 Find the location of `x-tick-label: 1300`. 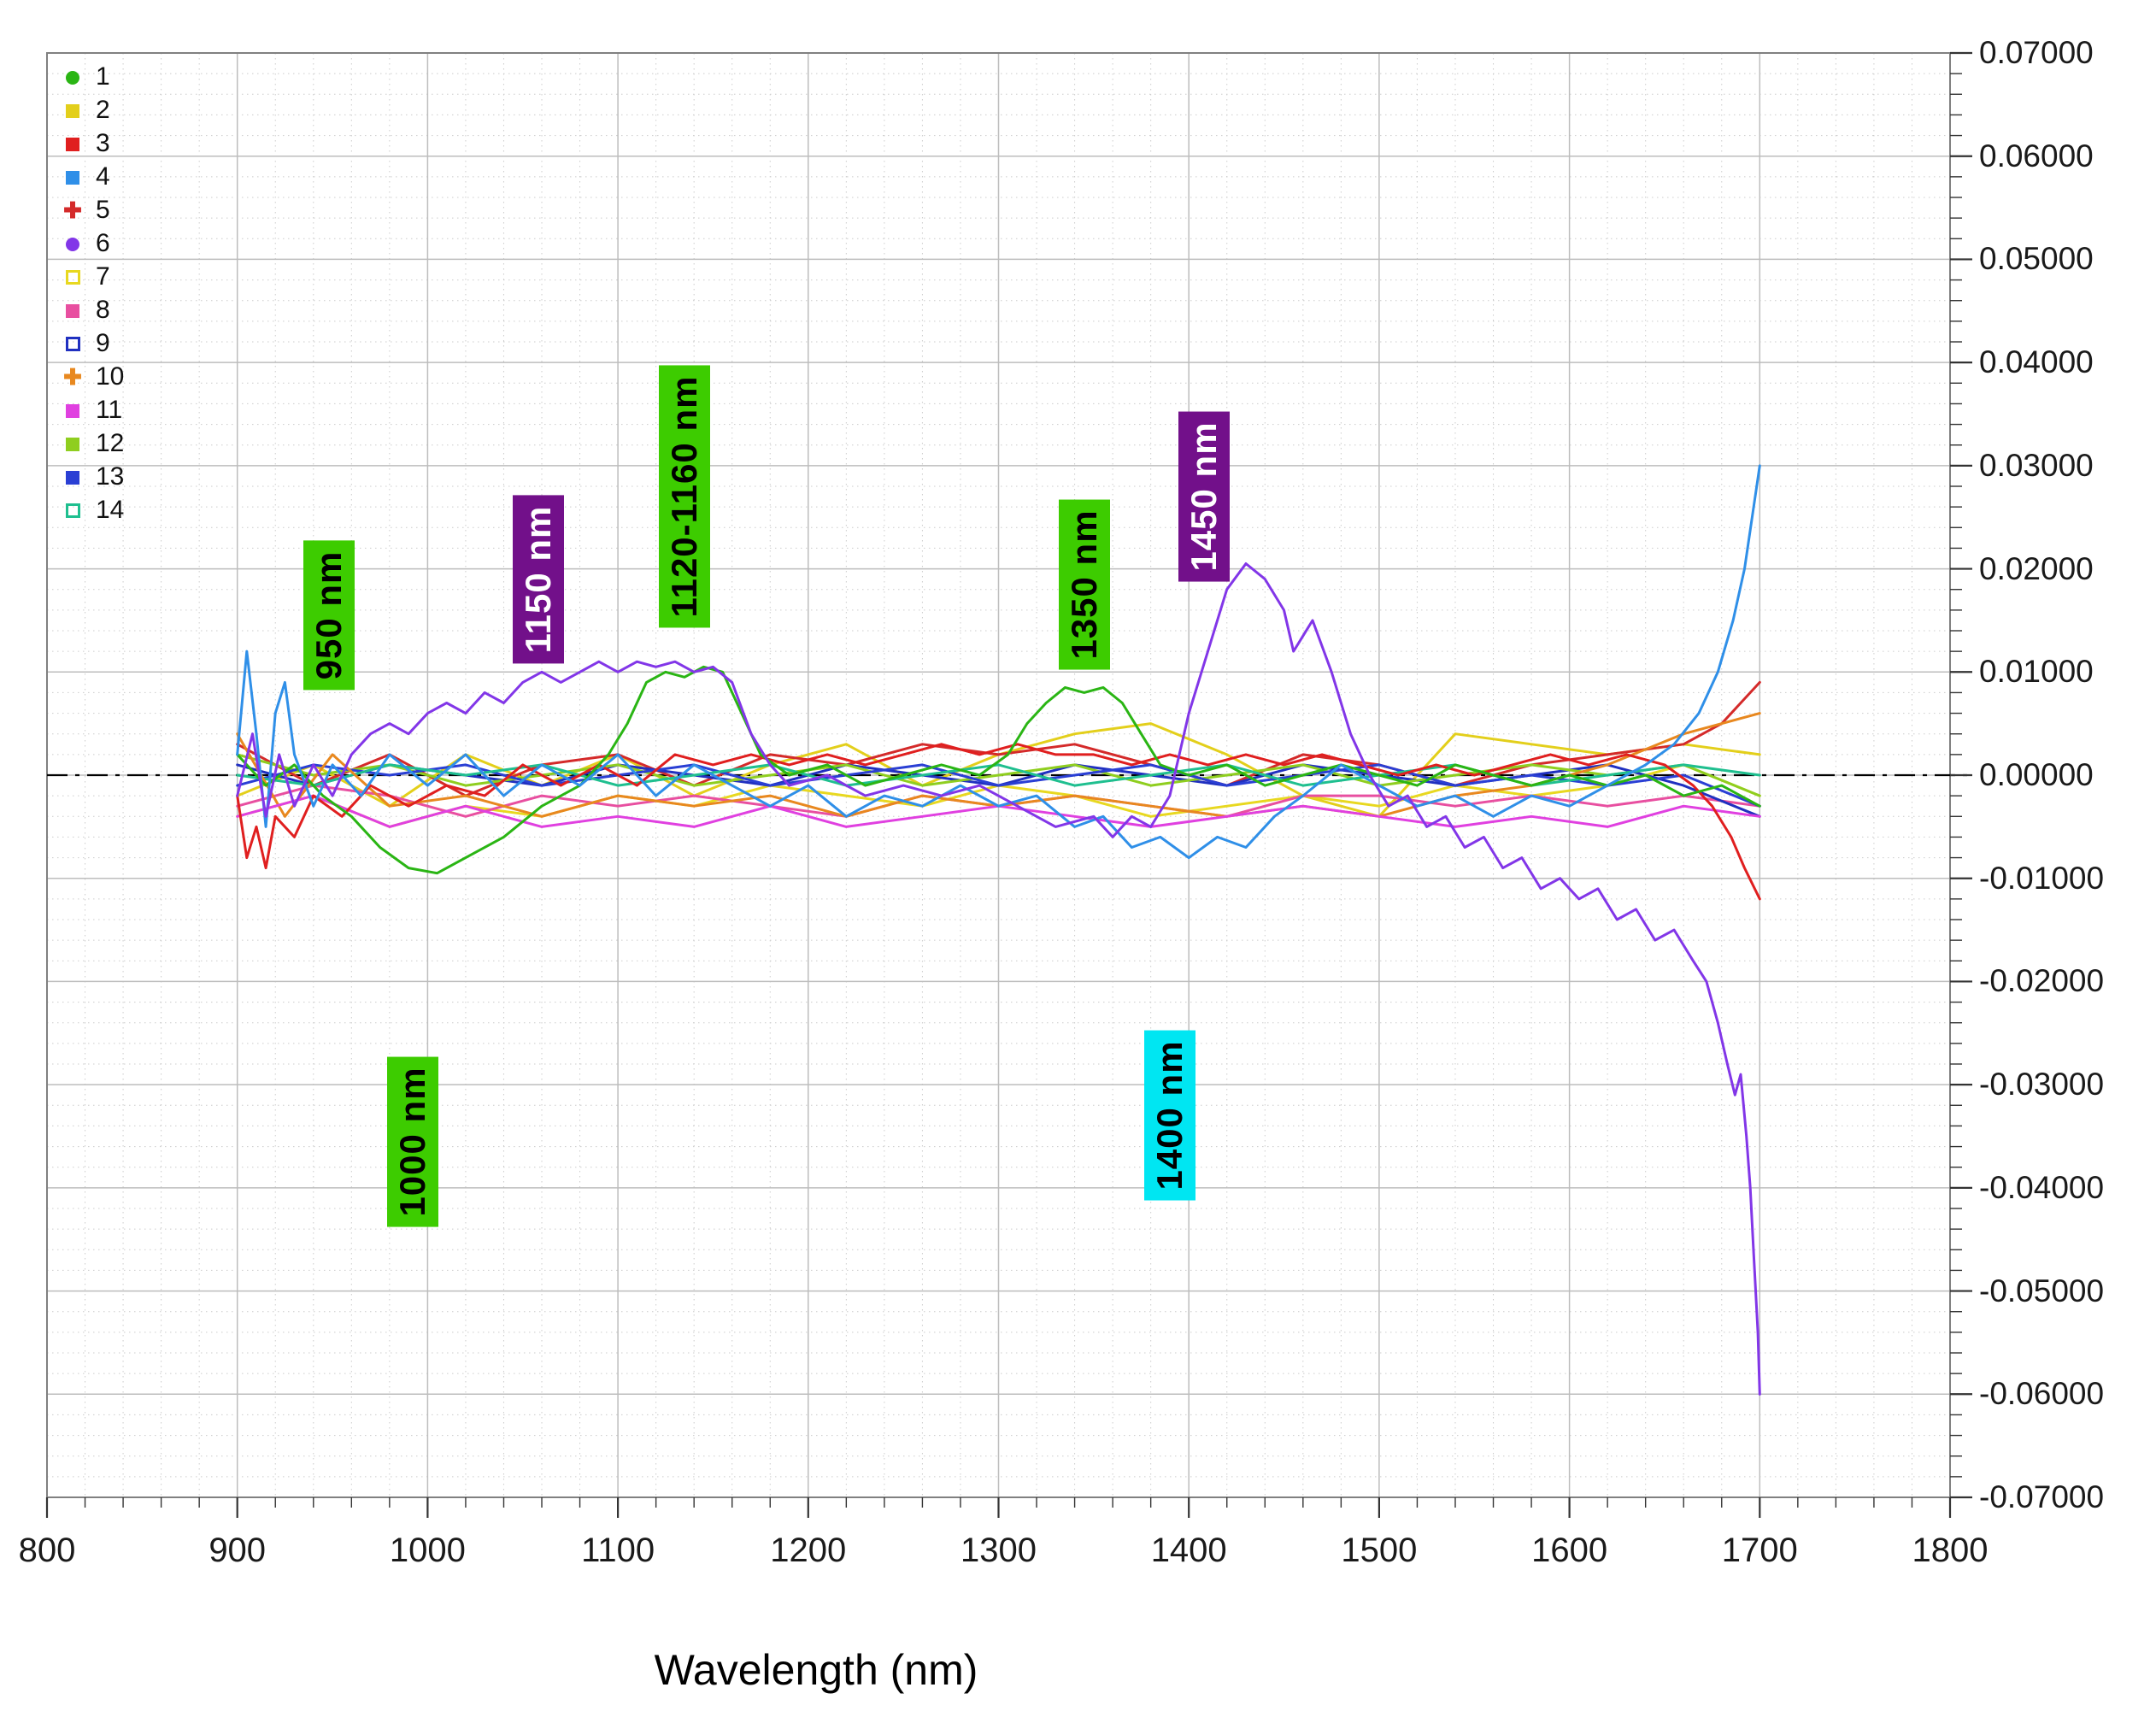

x-tick-label: 1300 is located at coordinates (999, 1550).